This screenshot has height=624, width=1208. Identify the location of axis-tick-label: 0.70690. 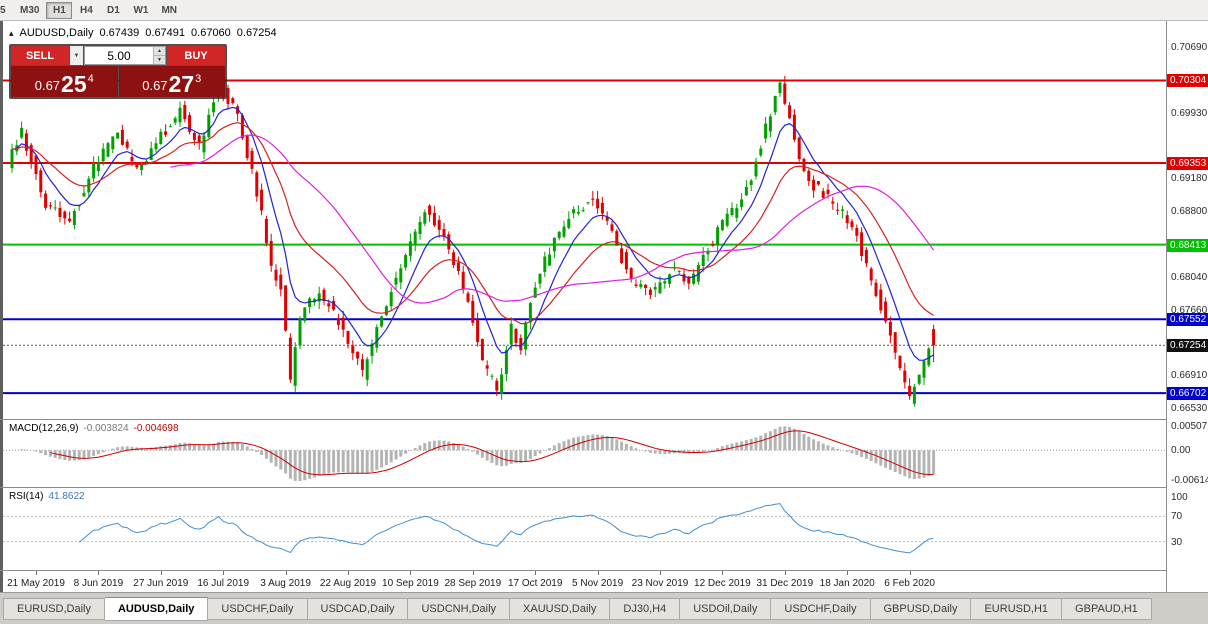
(1189, 47).